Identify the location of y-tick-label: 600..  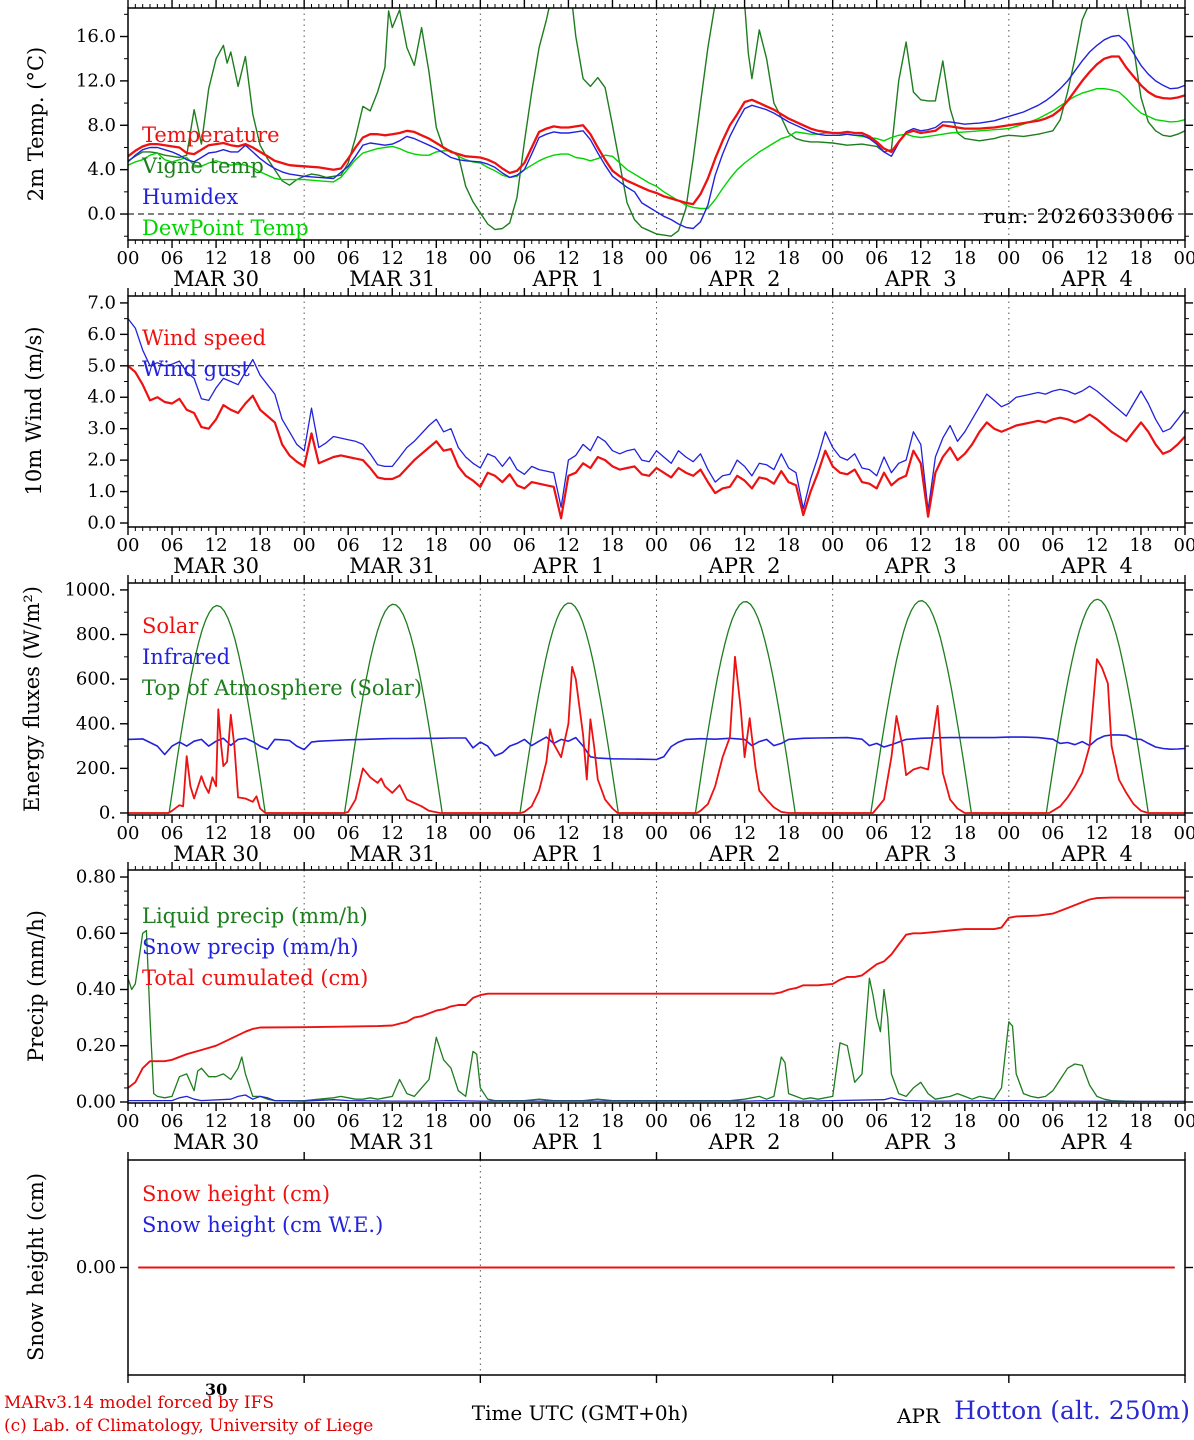
(96, 679).